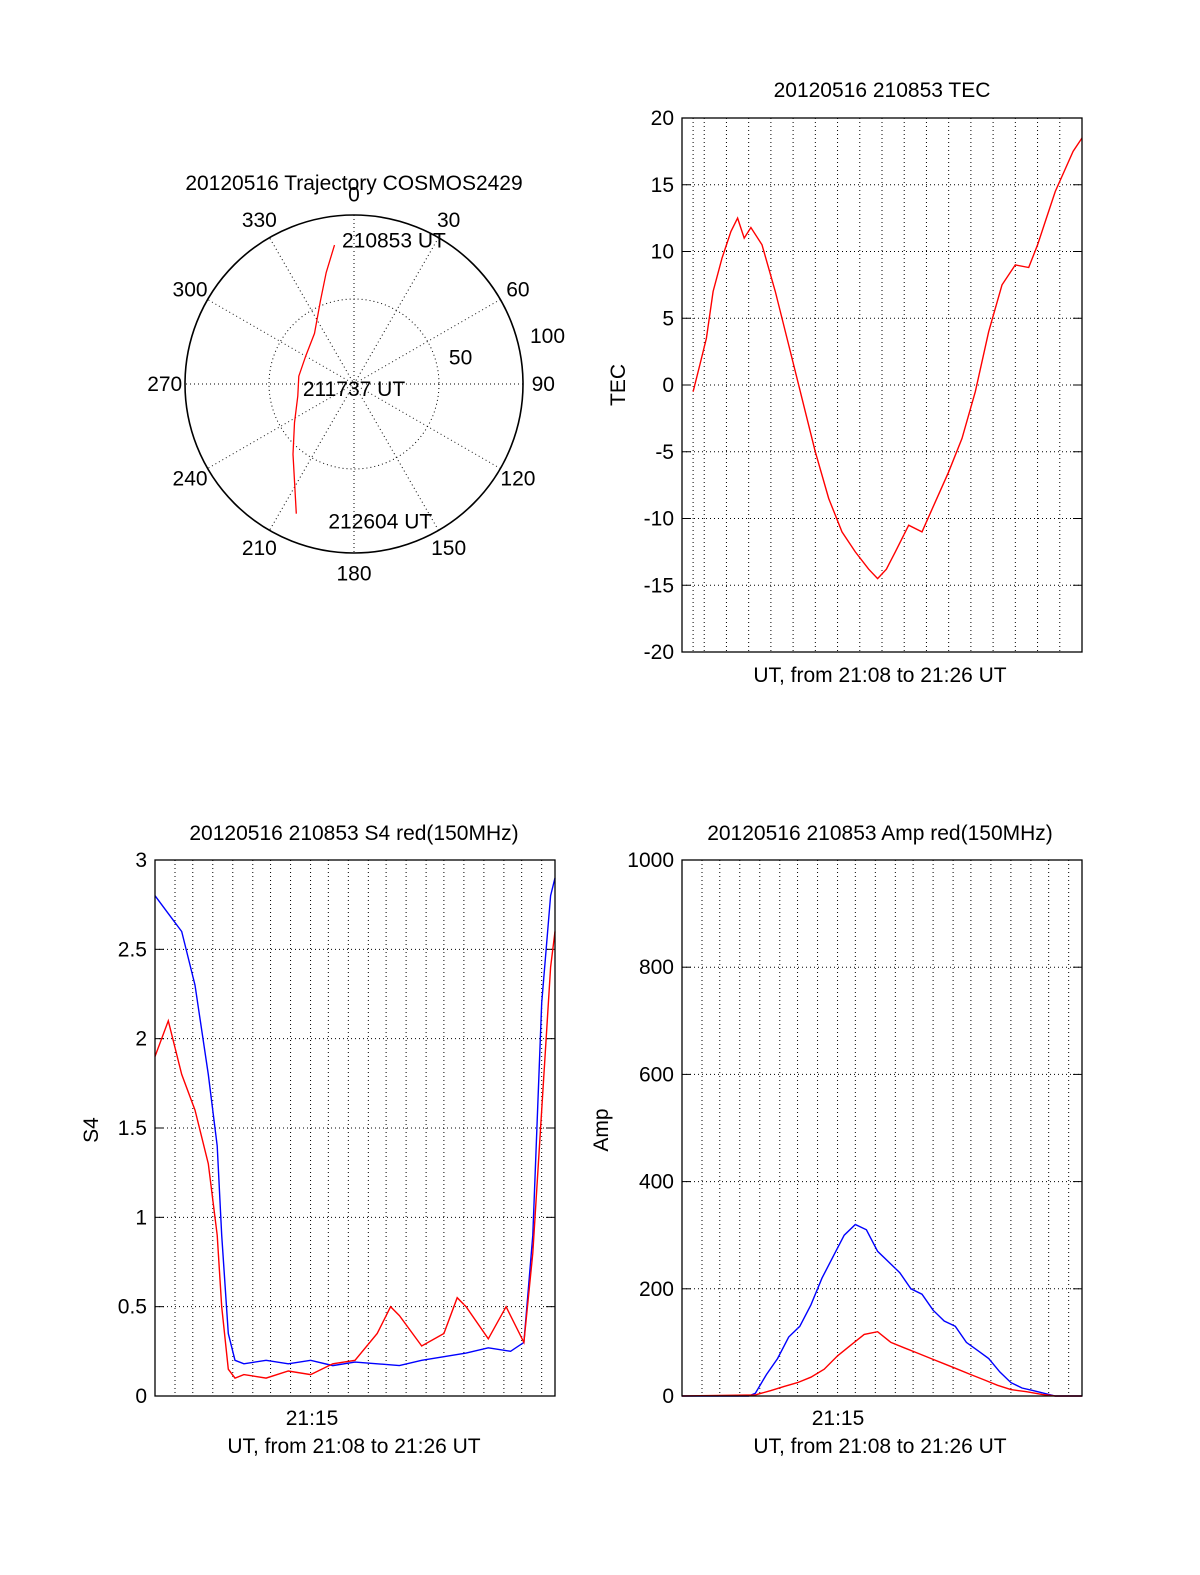  I want to click on p2-ytick-label-5: 5, so click(668, 318).